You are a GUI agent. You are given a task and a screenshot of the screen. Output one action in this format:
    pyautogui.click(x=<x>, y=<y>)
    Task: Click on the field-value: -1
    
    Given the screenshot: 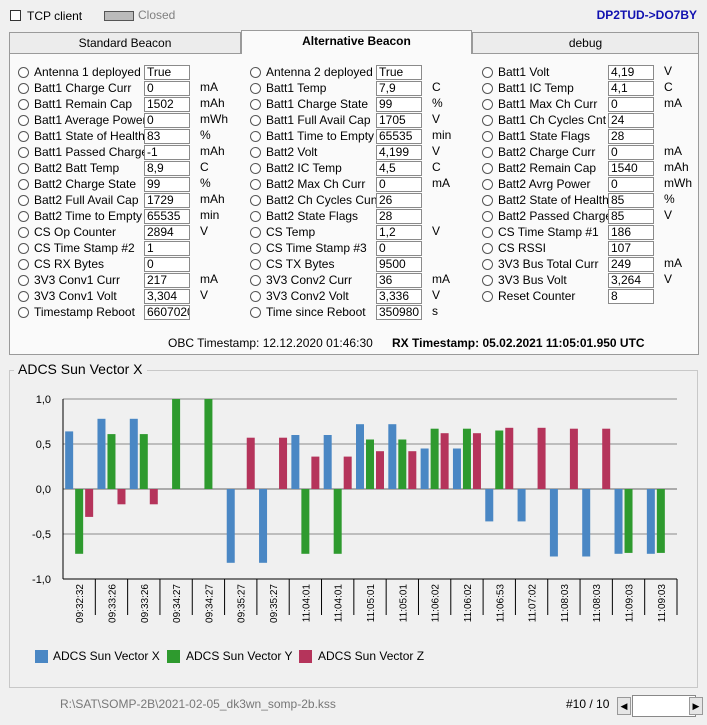 What is the action you would take?
    pyautogui.click(x=167, y=152)
    